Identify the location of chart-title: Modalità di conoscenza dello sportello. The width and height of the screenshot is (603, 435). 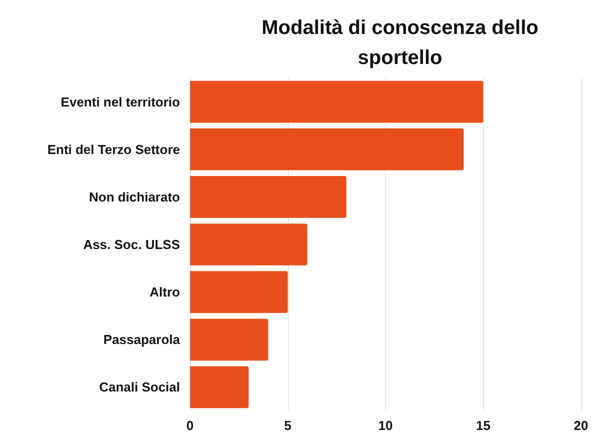
(400, 43).